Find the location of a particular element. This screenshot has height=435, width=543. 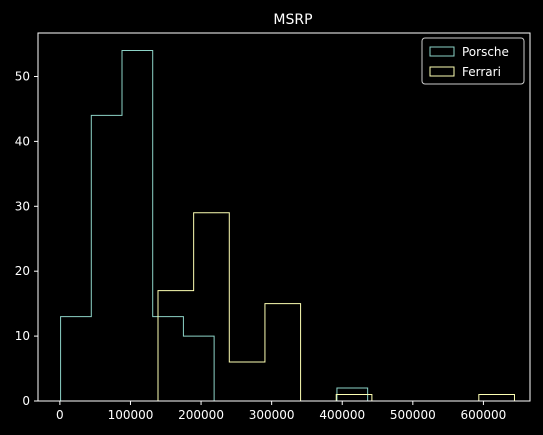

y-axis: 0 10 20 30 40 50 is located at coordinates (26, 238).